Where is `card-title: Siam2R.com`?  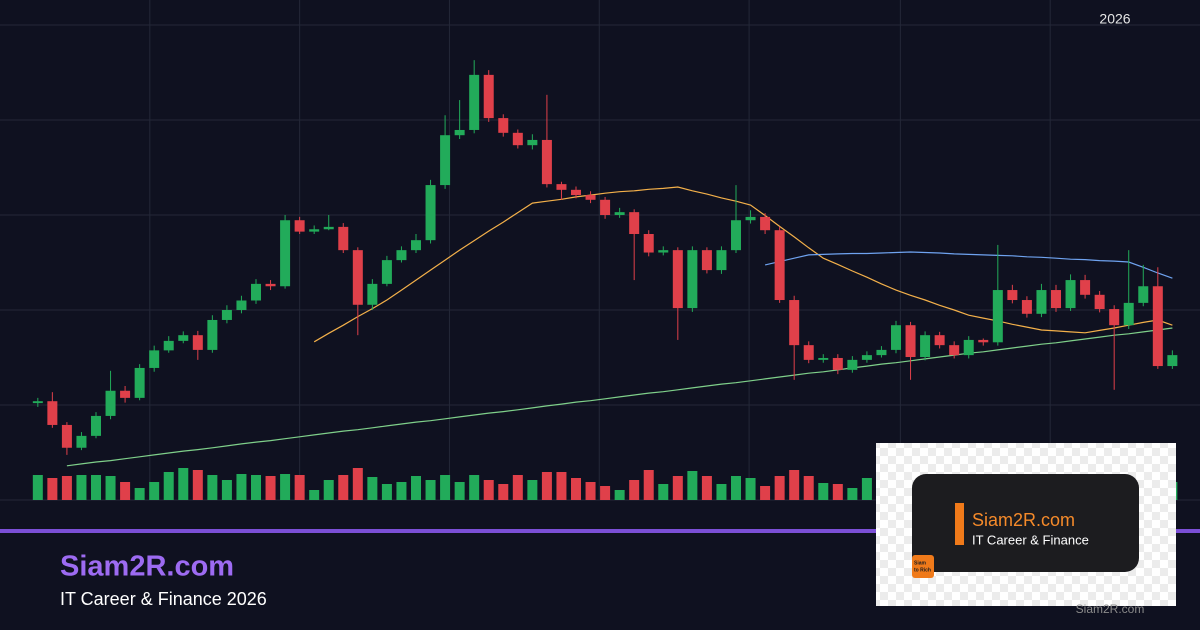
card-title: Siam2R.com is located at coordinates (1023, 520).